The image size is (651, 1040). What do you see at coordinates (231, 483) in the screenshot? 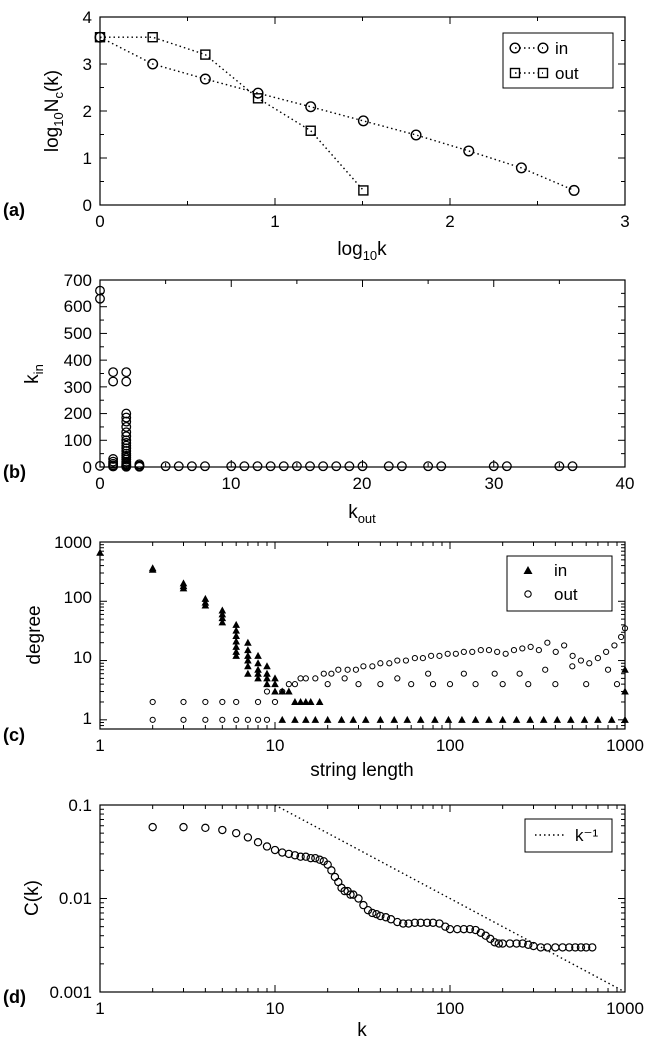
I see `x-tick-label: 10` at bounding box center [231, 483].